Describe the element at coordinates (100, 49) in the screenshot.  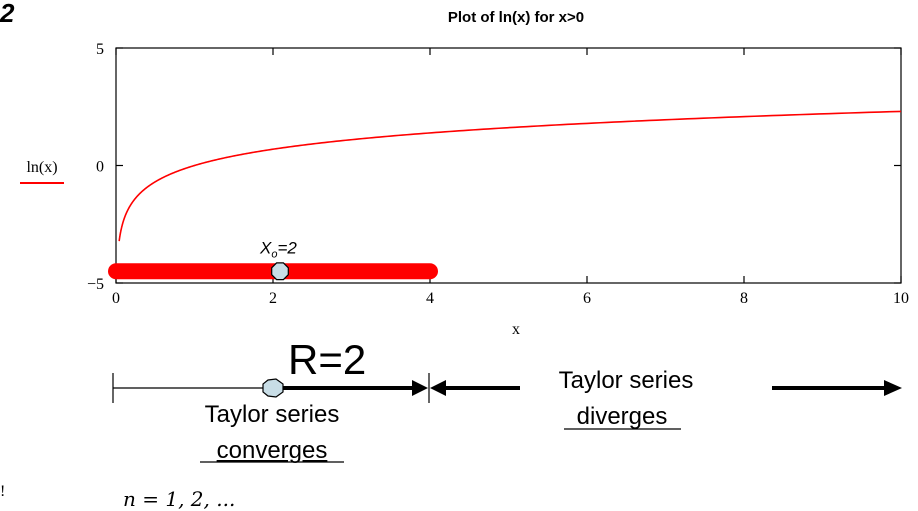
I see `y-tick-label: 5` at that location.